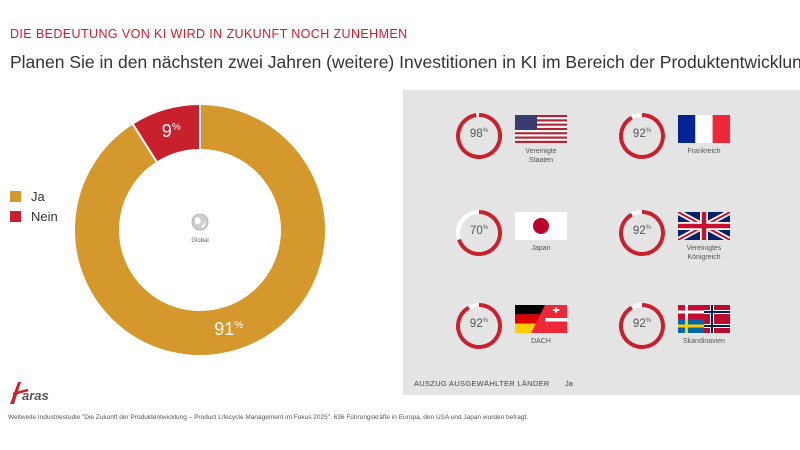  I want to click on country-name-dach: DACH, so click(541, 341).